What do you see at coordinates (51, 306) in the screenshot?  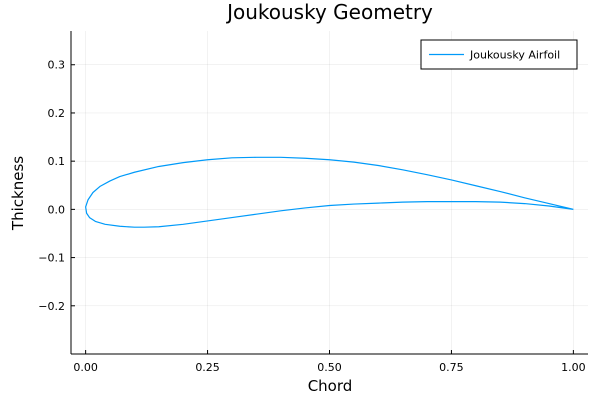 I see `y-tick-label: −0.2` at bounding box center [51, 306].